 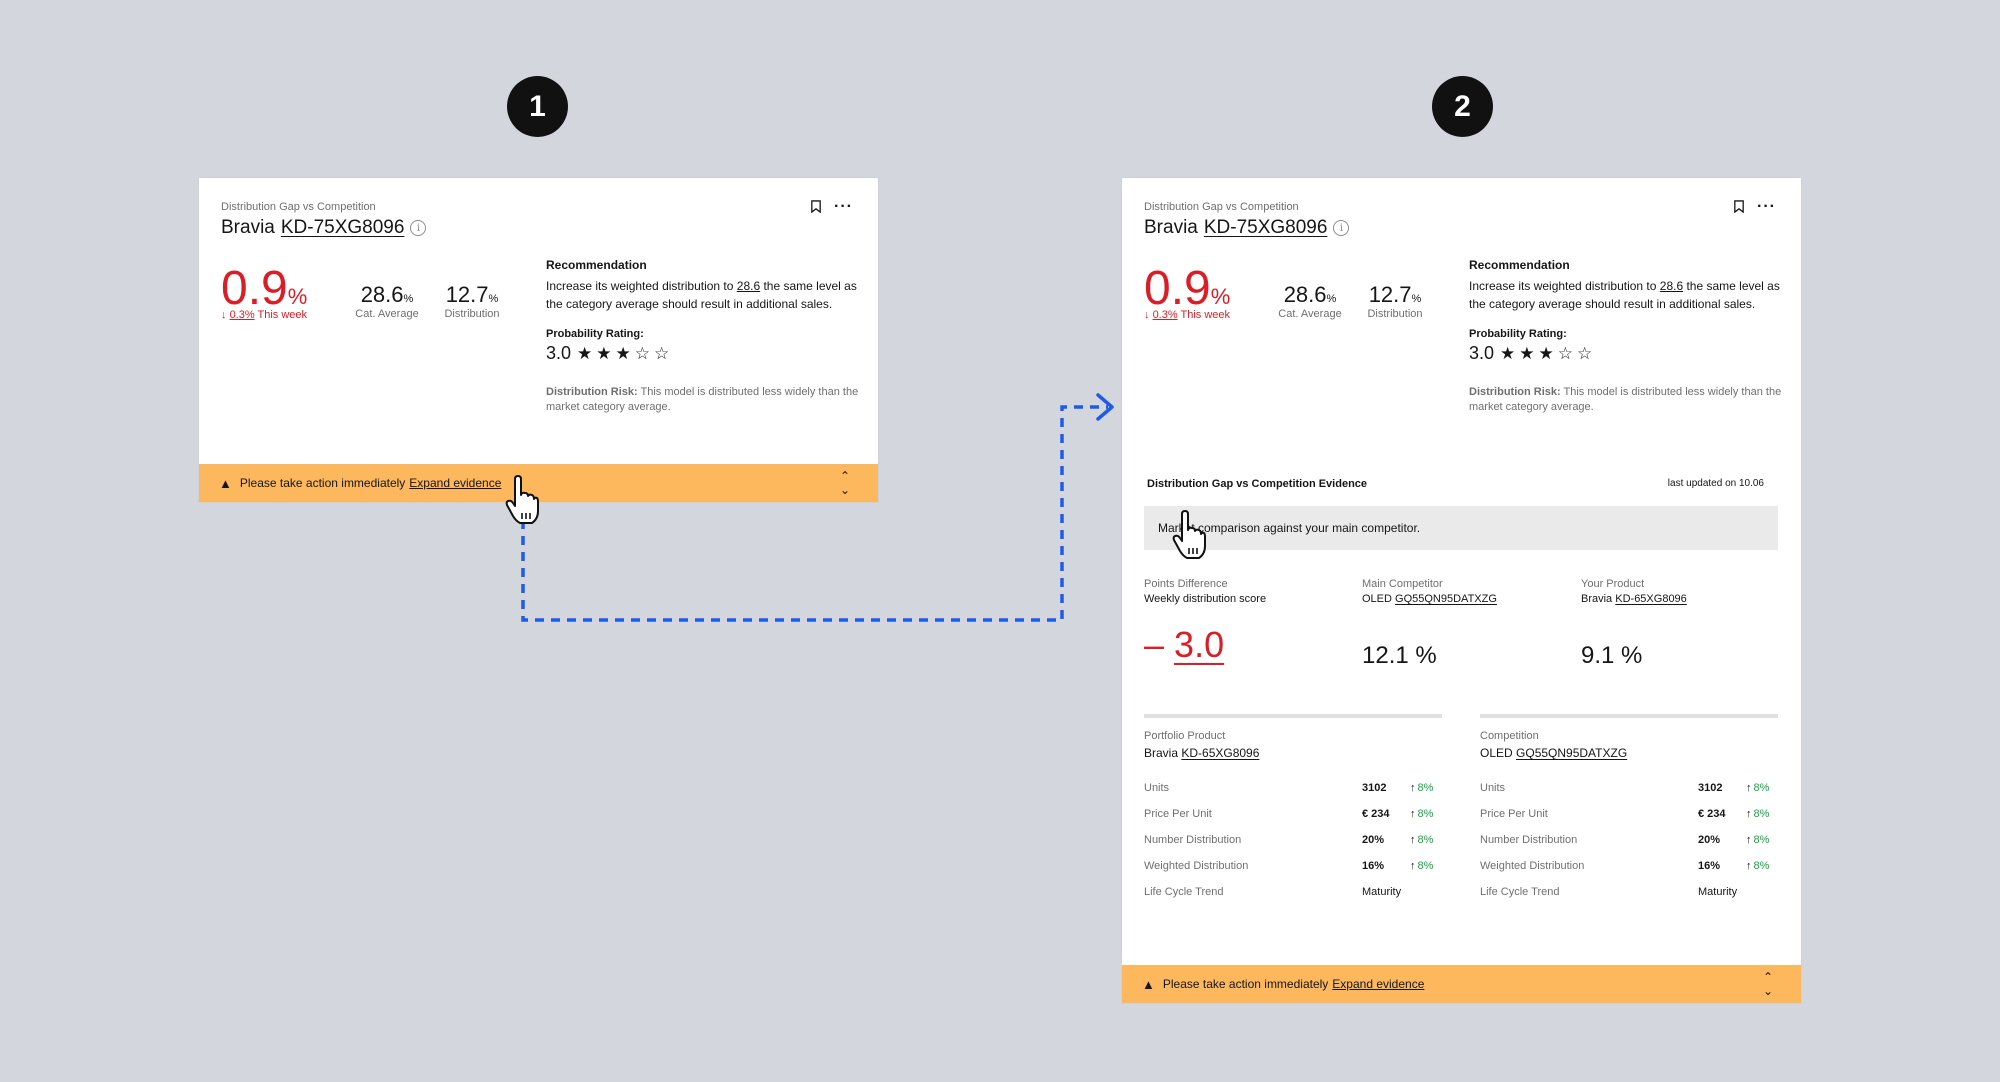 I want to click on step-badge-1: 1, so click(x=537, y=106).